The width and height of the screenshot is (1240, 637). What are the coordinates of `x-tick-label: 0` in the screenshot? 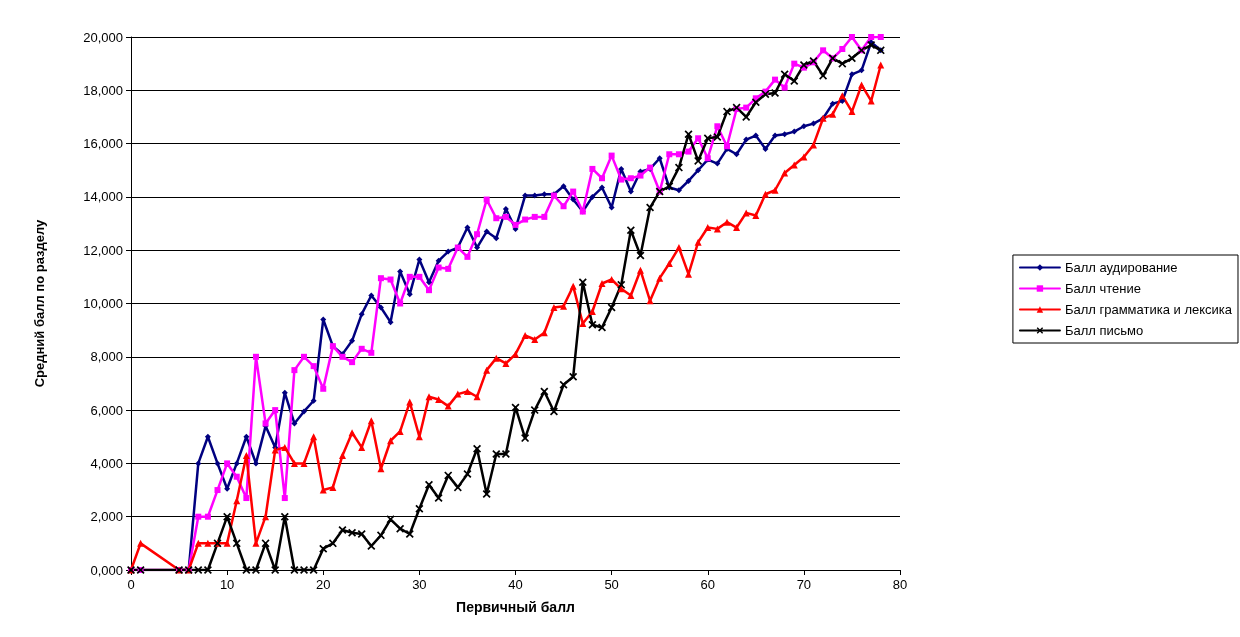 It's located at (131, 584).